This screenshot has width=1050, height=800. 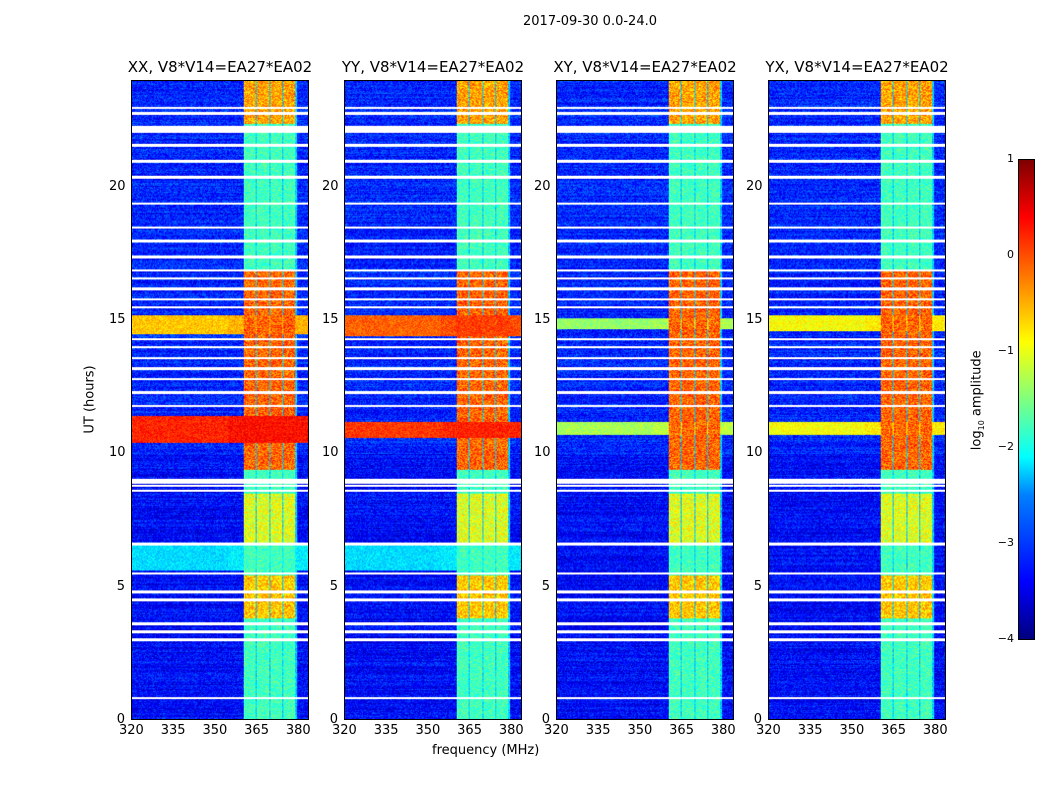 What do you see at coordinates (433, 67) in the screenshot?
I see `panel-title: YY, V8*V14=EA27*EA02` at bounding box center [433, 67].